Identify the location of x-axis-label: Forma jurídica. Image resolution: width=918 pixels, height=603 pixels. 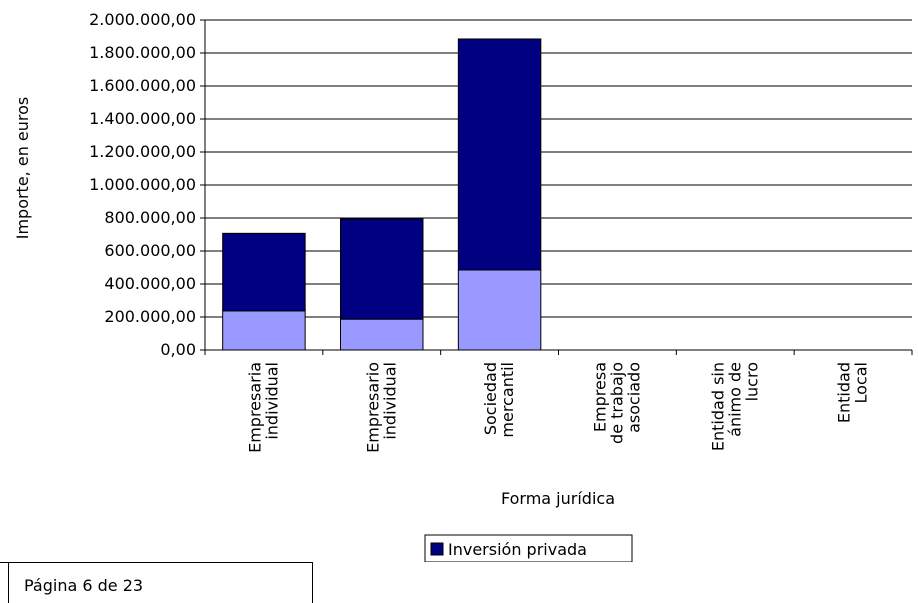
(558, 498).